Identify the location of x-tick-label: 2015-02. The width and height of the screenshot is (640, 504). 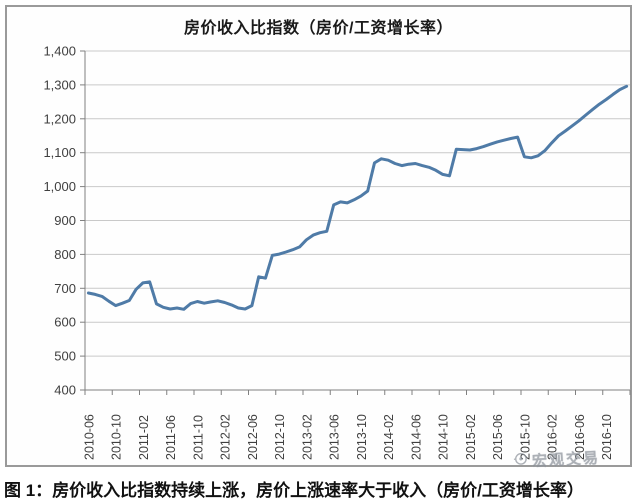
(471, 437).